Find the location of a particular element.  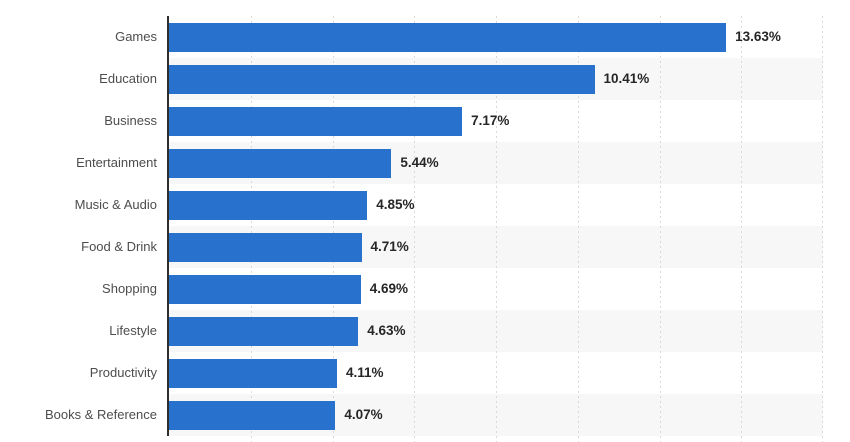

bar-row: 7.17% is located at coordinates (496, 121).